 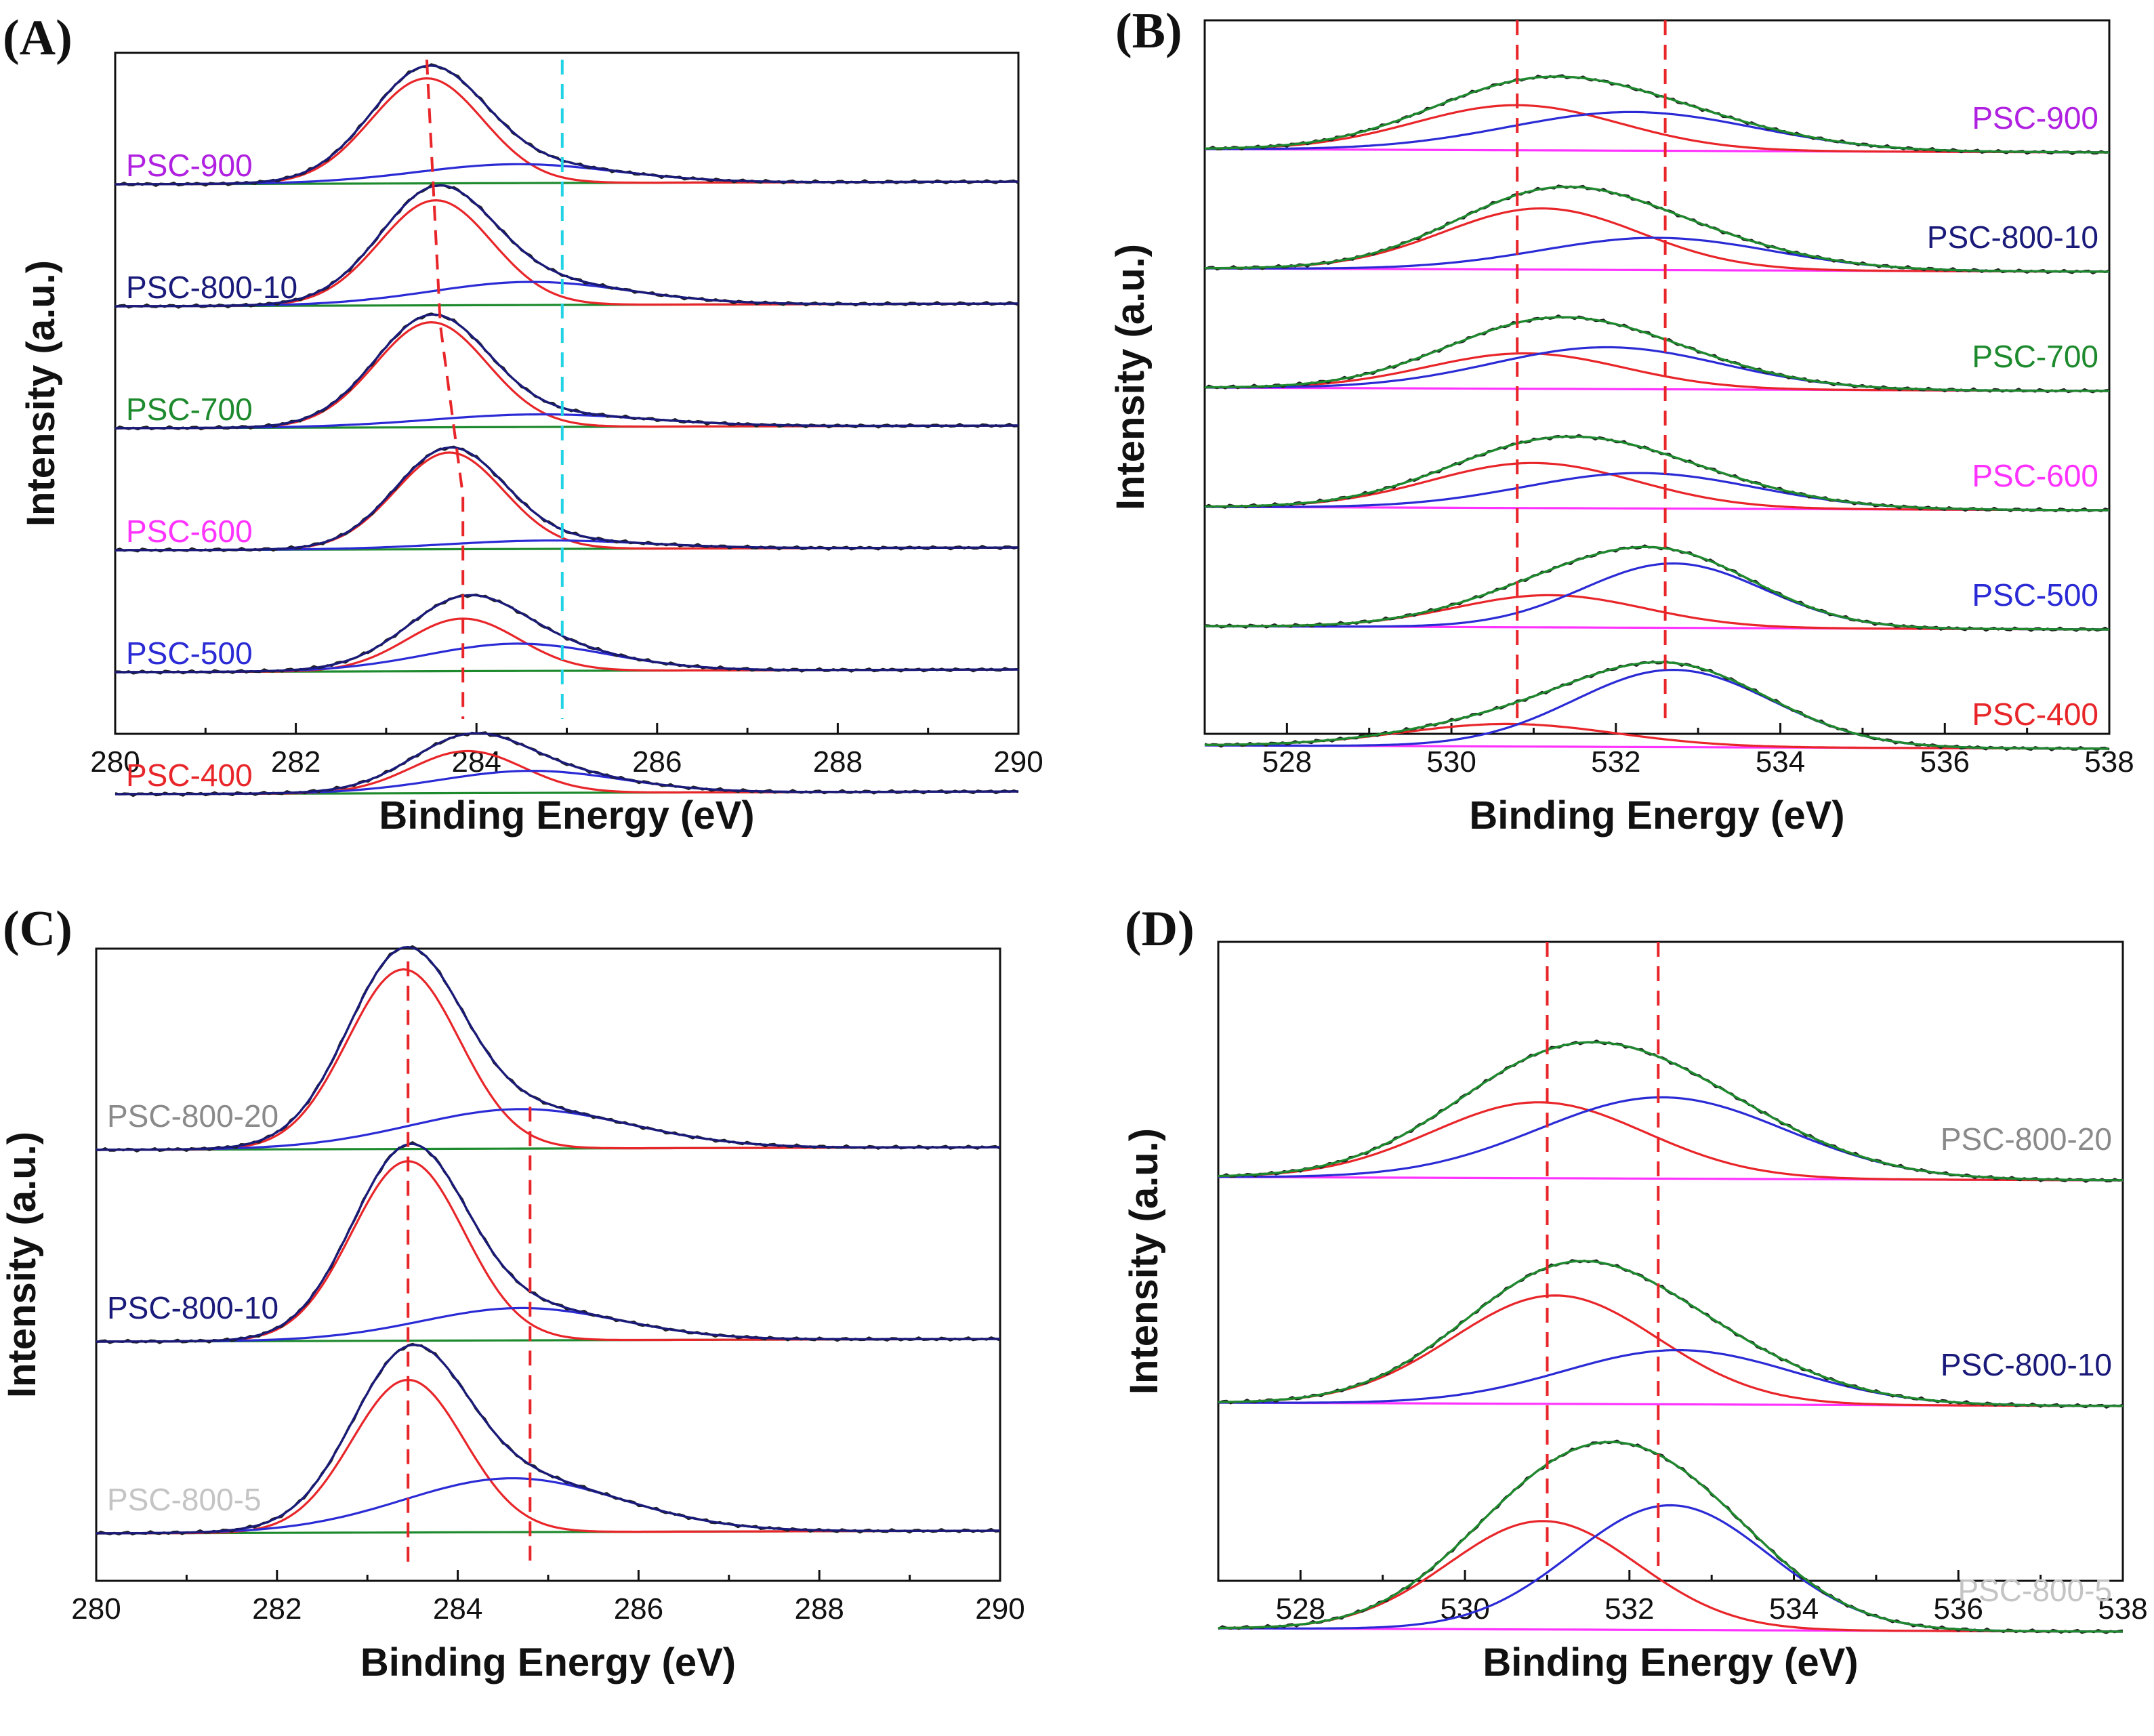 I want to click on x-tick-label: 284, so click(x=457, y=1609).